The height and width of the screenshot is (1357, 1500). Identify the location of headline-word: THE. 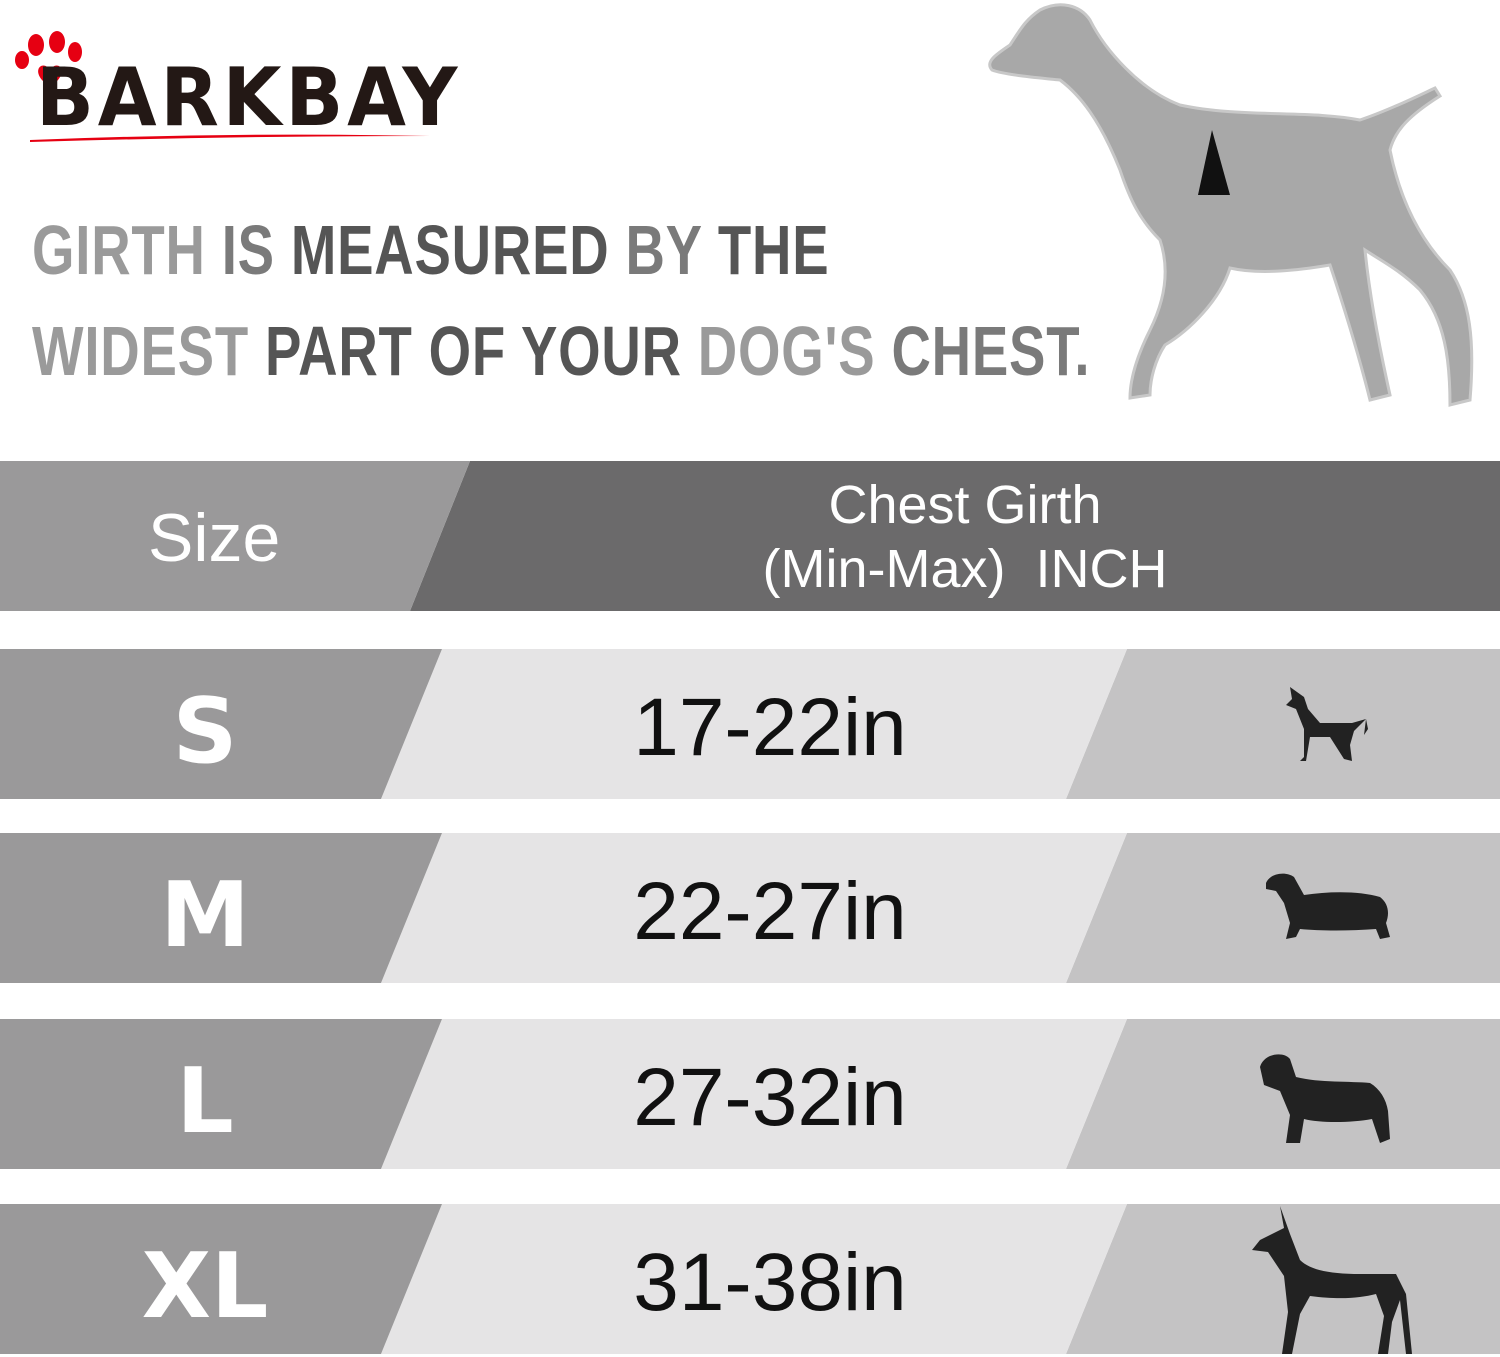
(773, 250).